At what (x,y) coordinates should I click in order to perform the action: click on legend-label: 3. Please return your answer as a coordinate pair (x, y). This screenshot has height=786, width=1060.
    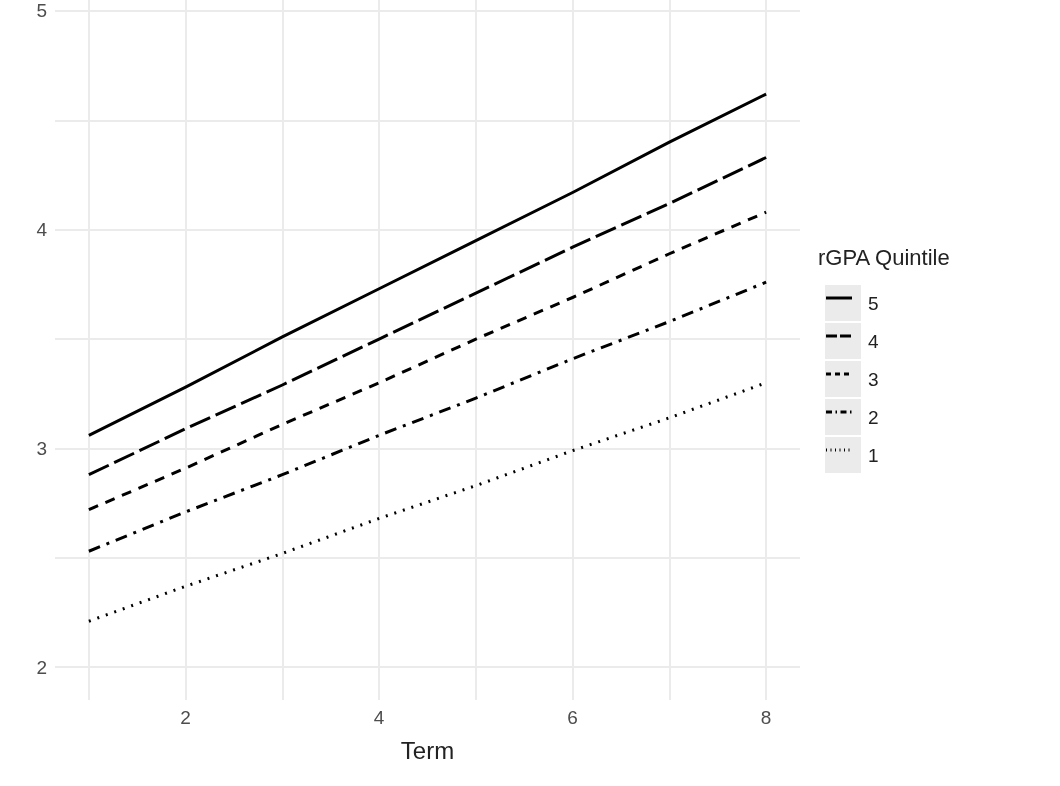
    Looking at the image, I should click on (873, 379).